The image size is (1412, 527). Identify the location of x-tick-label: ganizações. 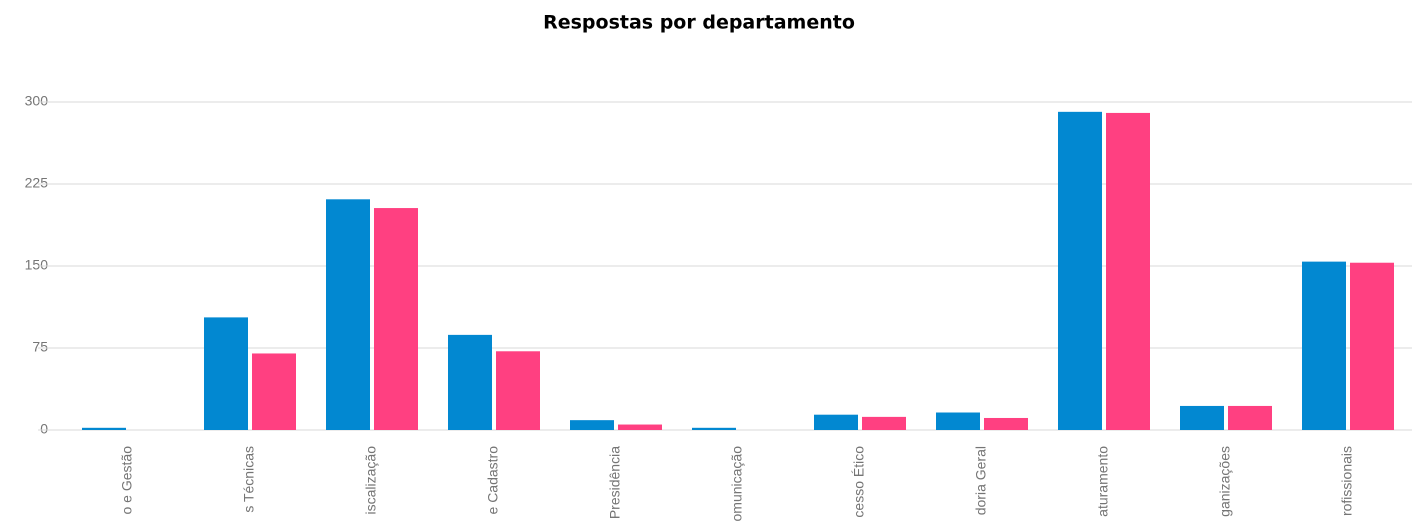
(1225, 481).